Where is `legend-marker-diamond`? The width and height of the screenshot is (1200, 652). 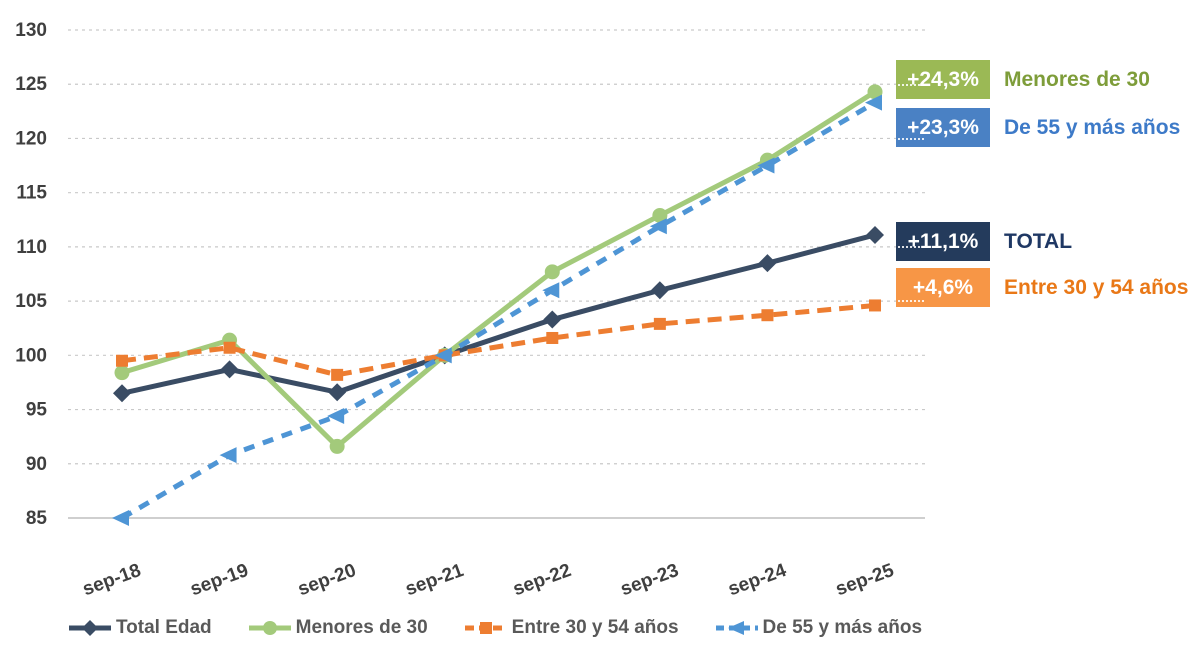
legend-marker-diamond is located at coordinates (89, 628).